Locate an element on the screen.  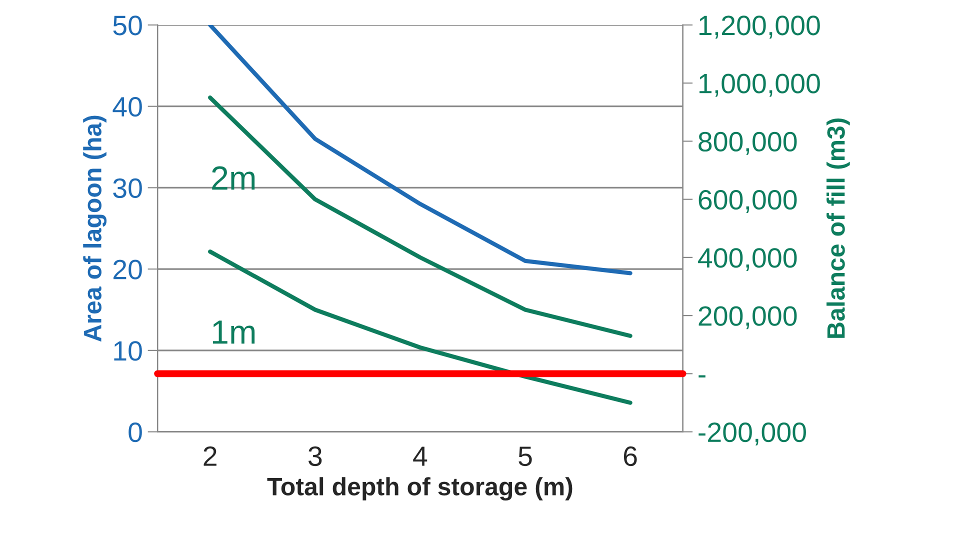
x-axis-title: Total depth of storage (m) is located at coordinates (419, 489).